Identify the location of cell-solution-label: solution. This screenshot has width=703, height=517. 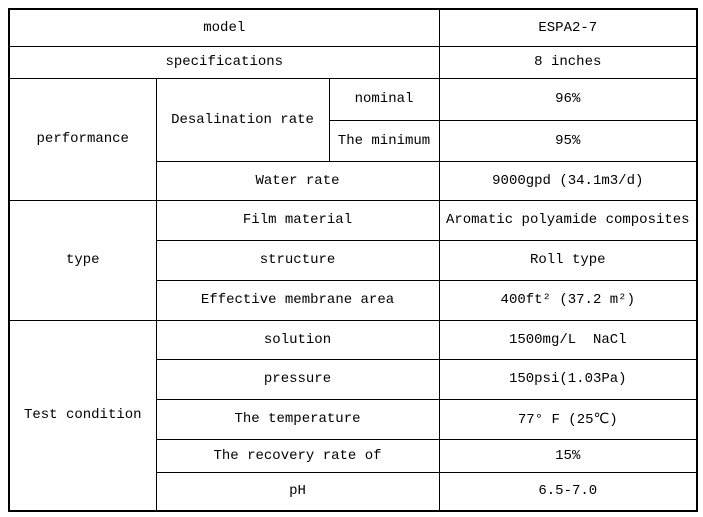
(297, 339).